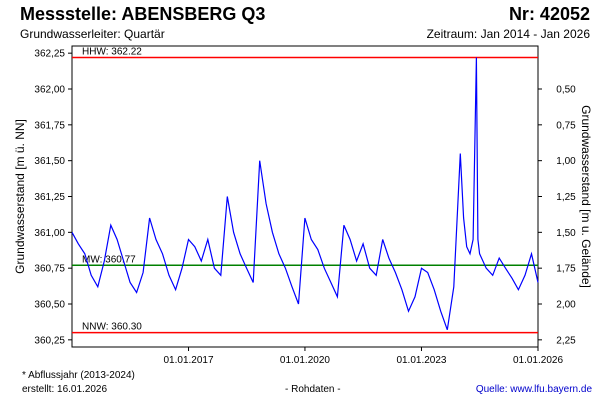 This screenshot has height=400, width=600. I want to click on x-tick-label: 01.01.2026, so click(538, 360).